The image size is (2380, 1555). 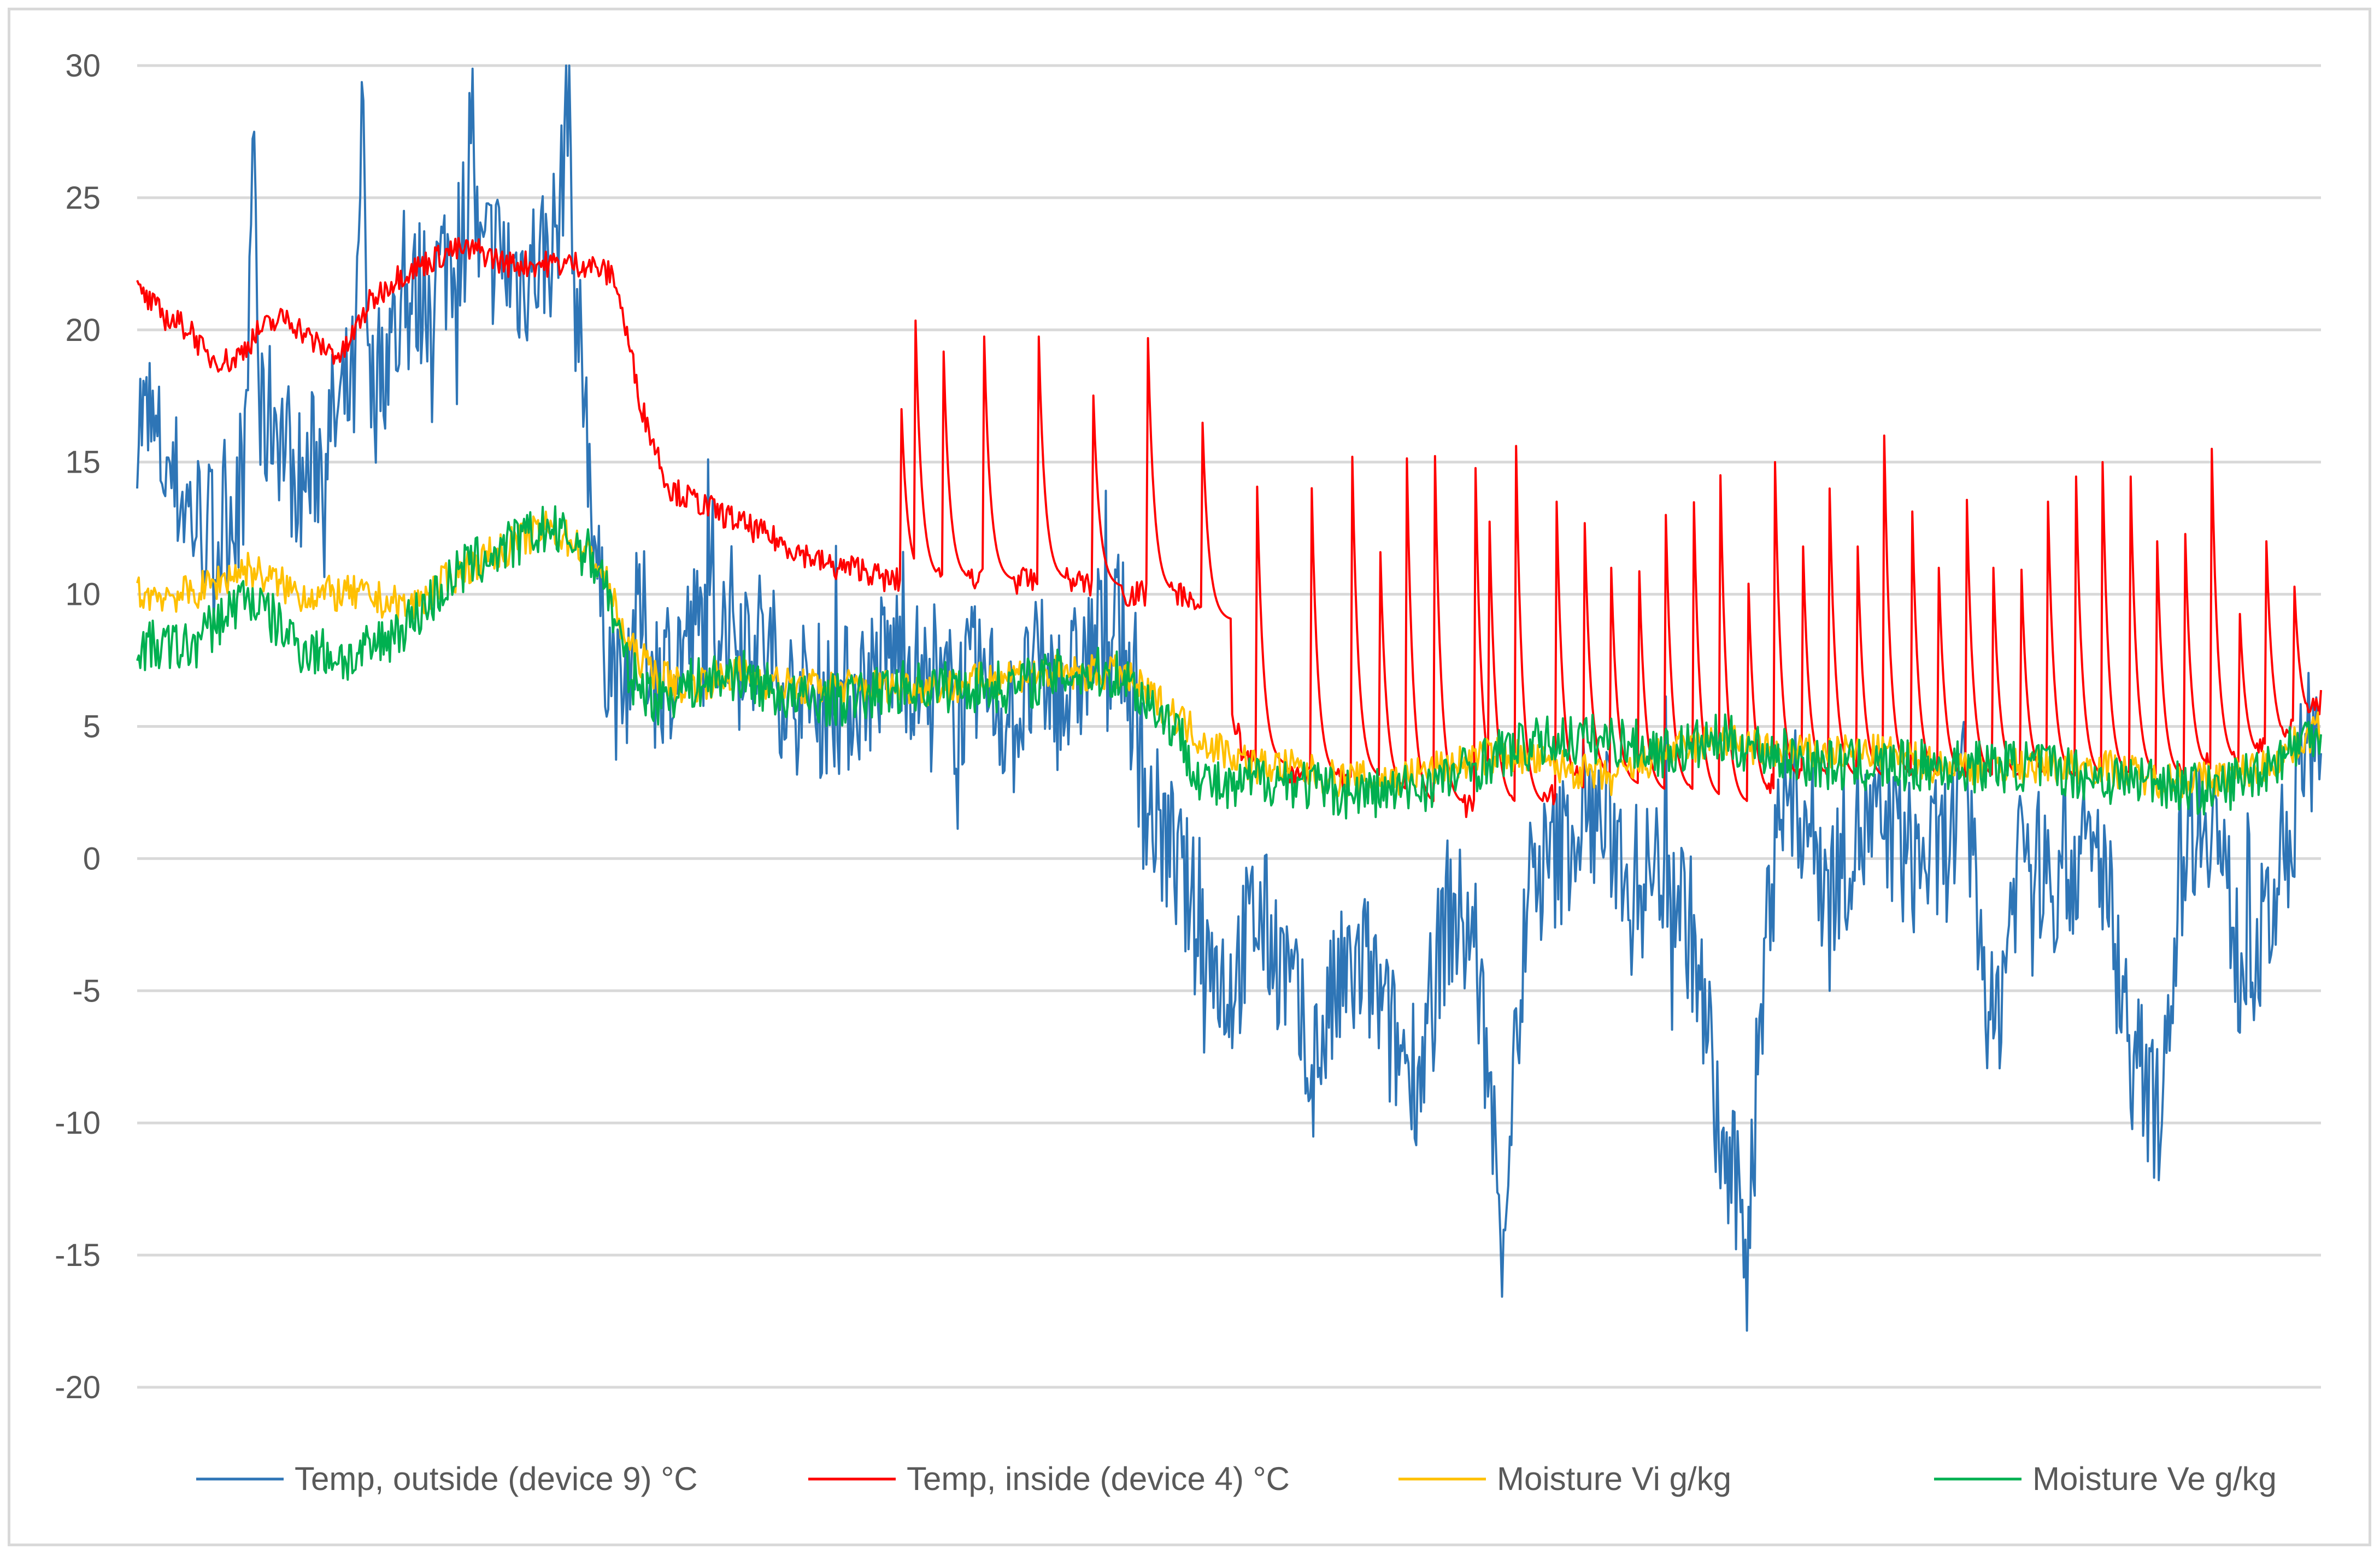 What do you see at coordinates (87, 991) in the screenshot?
I see `y-tick-label: -5` at bounding box center [87, 991].